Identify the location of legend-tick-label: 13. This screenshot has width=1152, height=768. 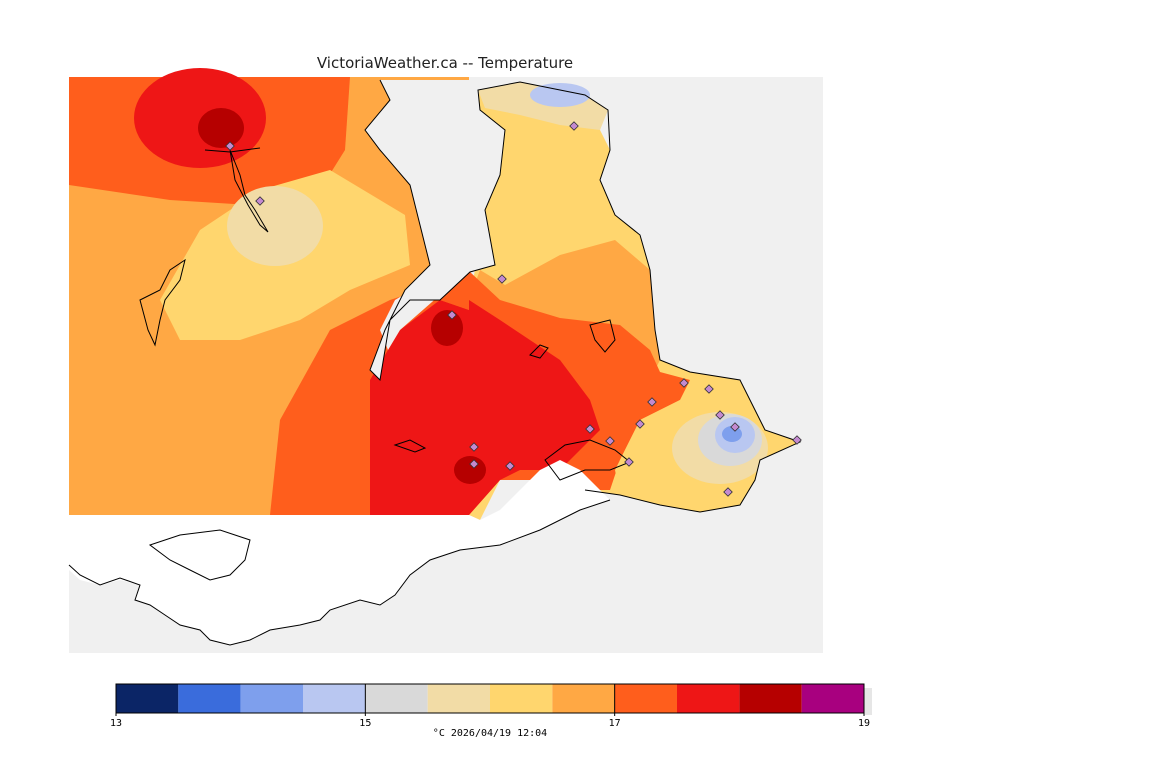
(116, 723).